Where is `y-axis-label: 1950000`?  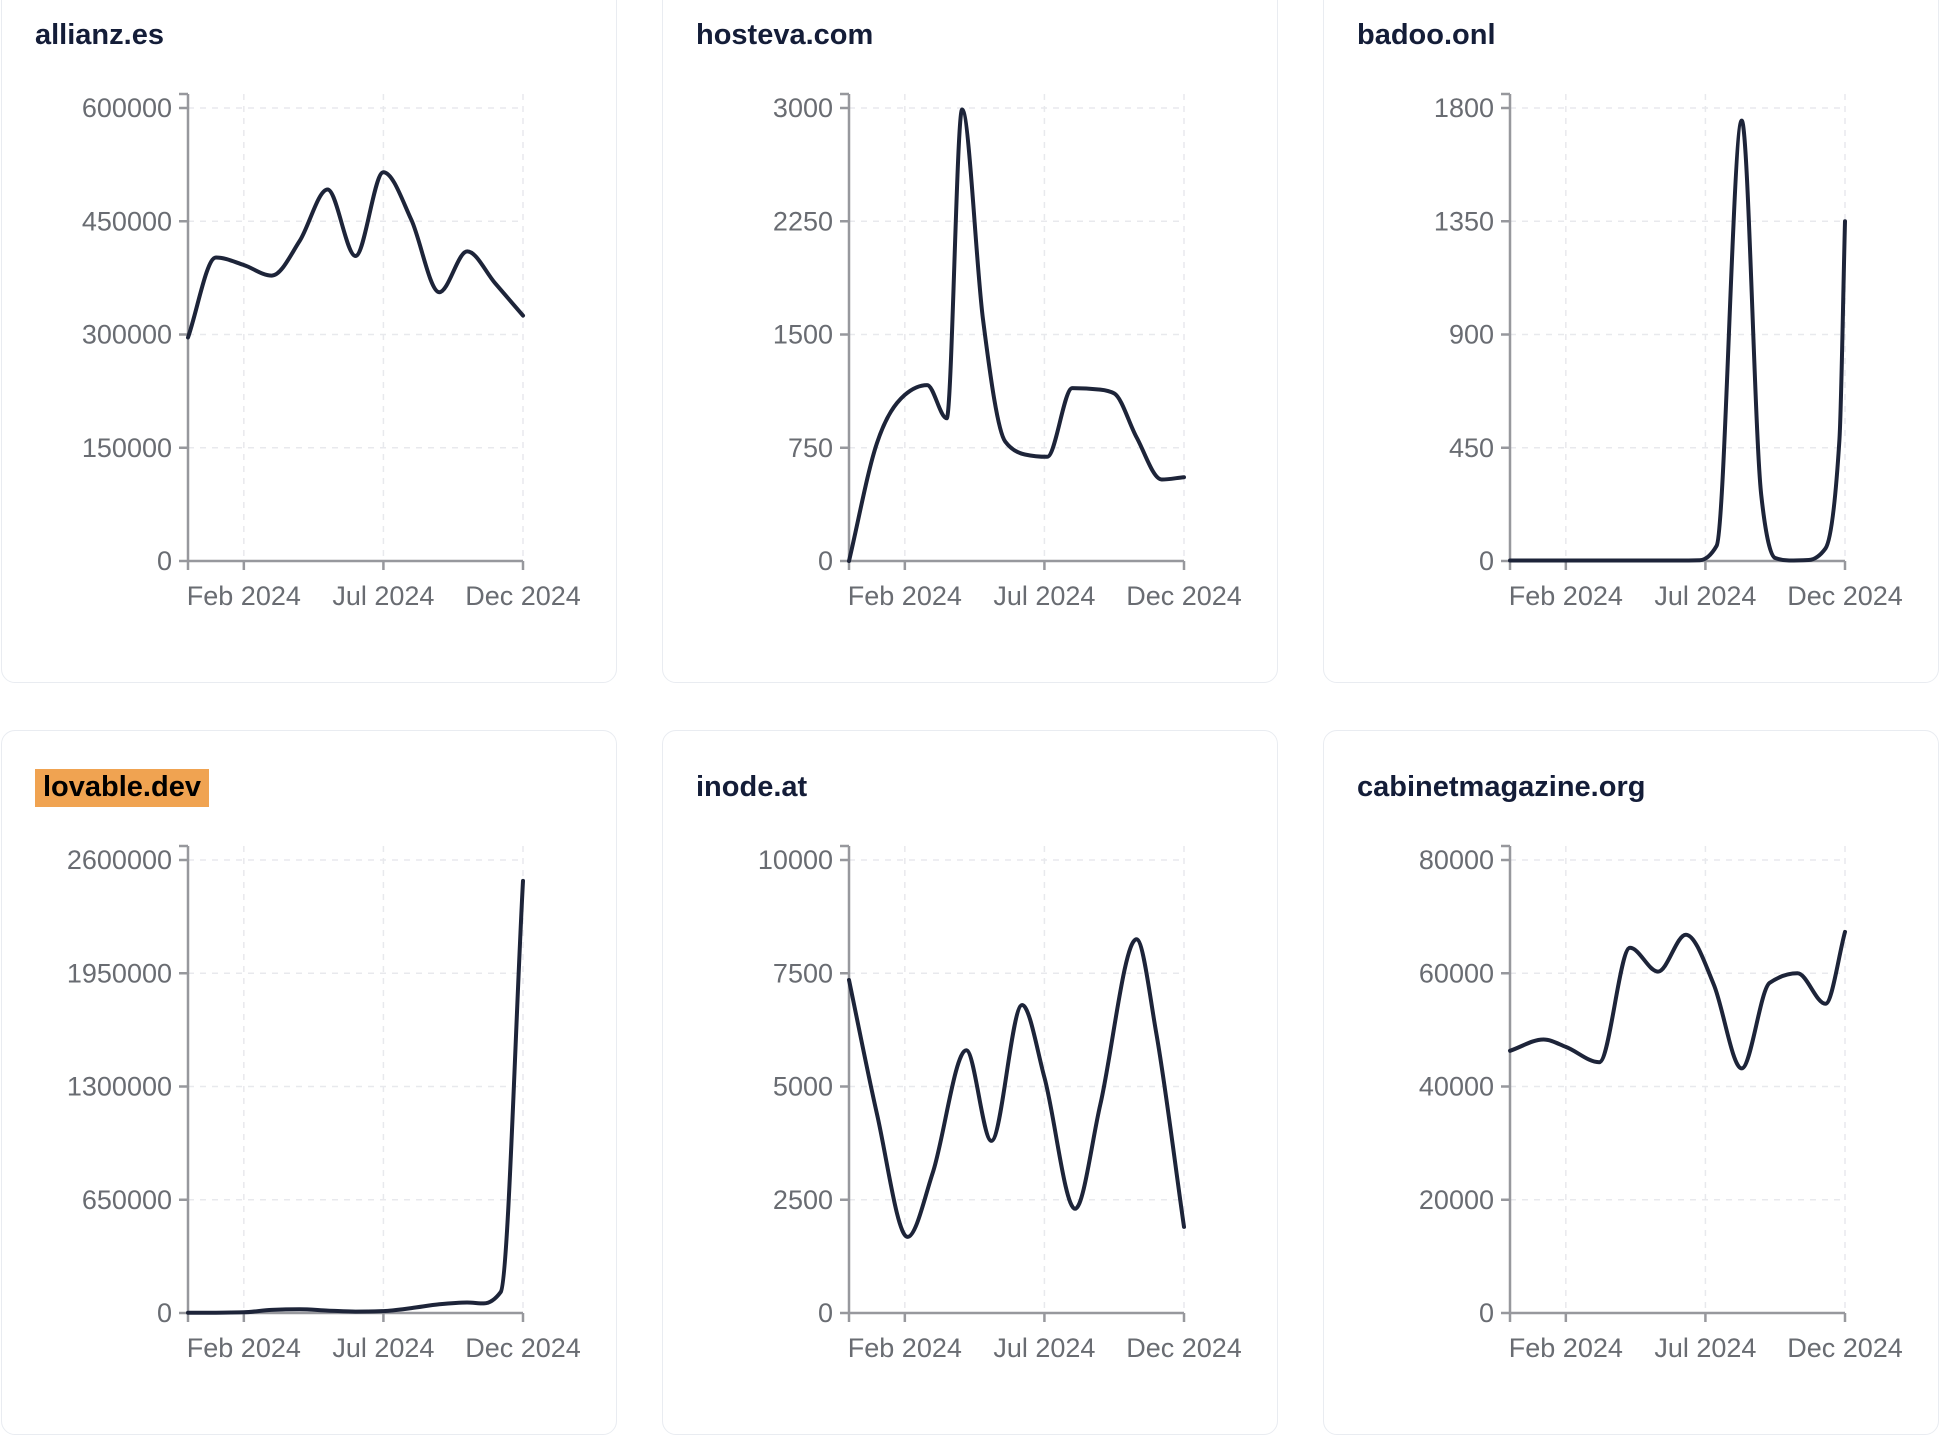 y-axis-label: 1950000 is located at coordinates (119, 973).